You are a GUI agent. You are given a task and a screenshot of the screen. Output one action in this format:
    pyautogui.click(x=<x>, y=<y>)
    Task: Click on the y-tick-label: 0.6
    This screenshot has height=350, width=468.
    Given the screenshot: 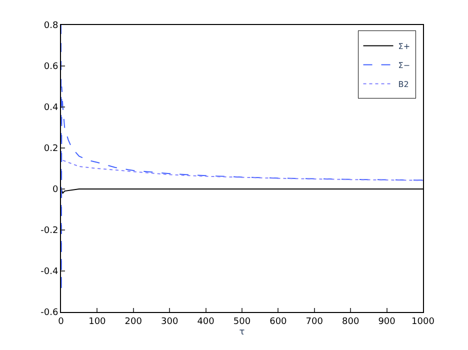 What is the action you would take?
    pyautogui.click(x=51, y=67)
    